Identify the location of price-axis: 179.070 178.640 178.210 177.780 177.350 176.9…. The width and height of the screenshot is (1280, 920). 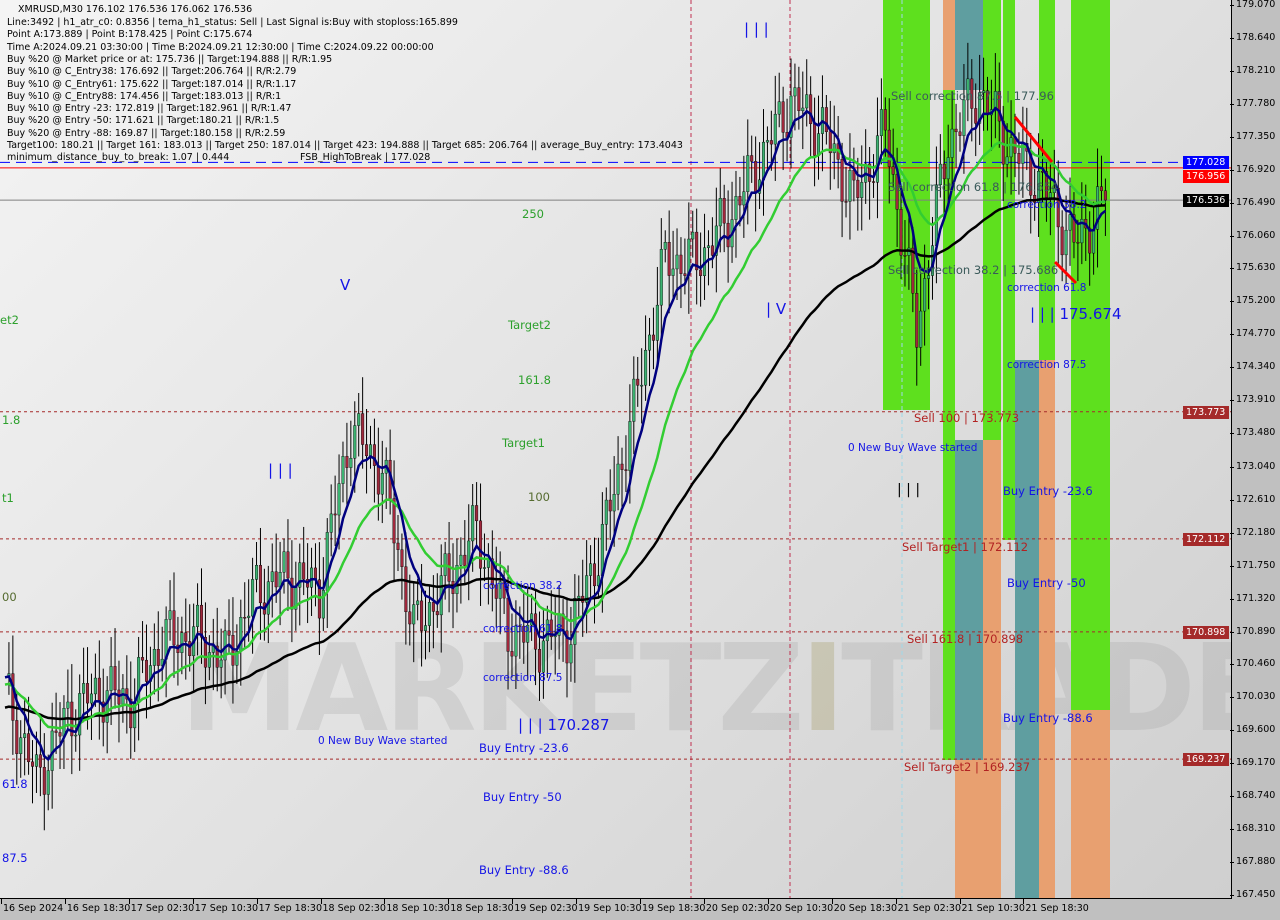
(1254, 450).